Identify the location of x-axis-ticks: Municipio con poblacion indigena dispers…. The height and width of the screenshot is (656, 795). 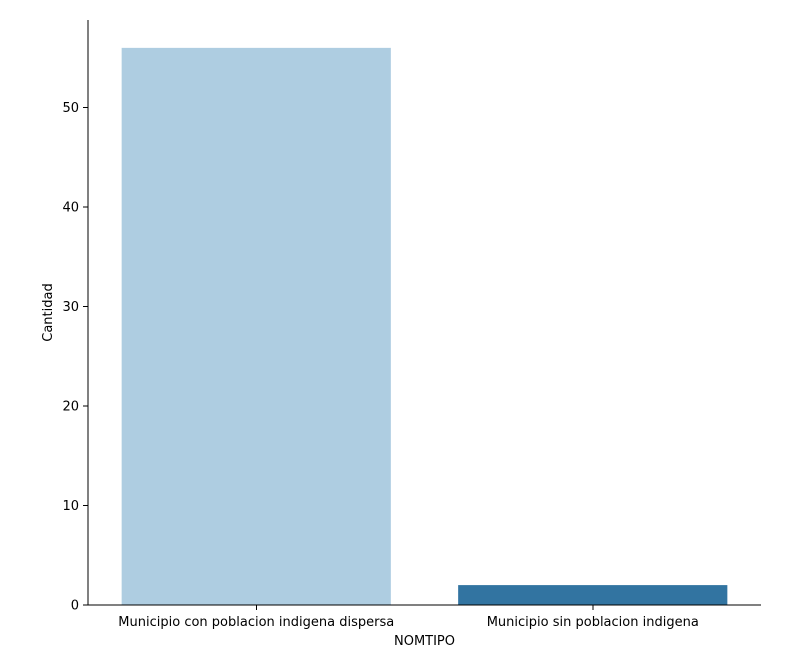
(408, 617).